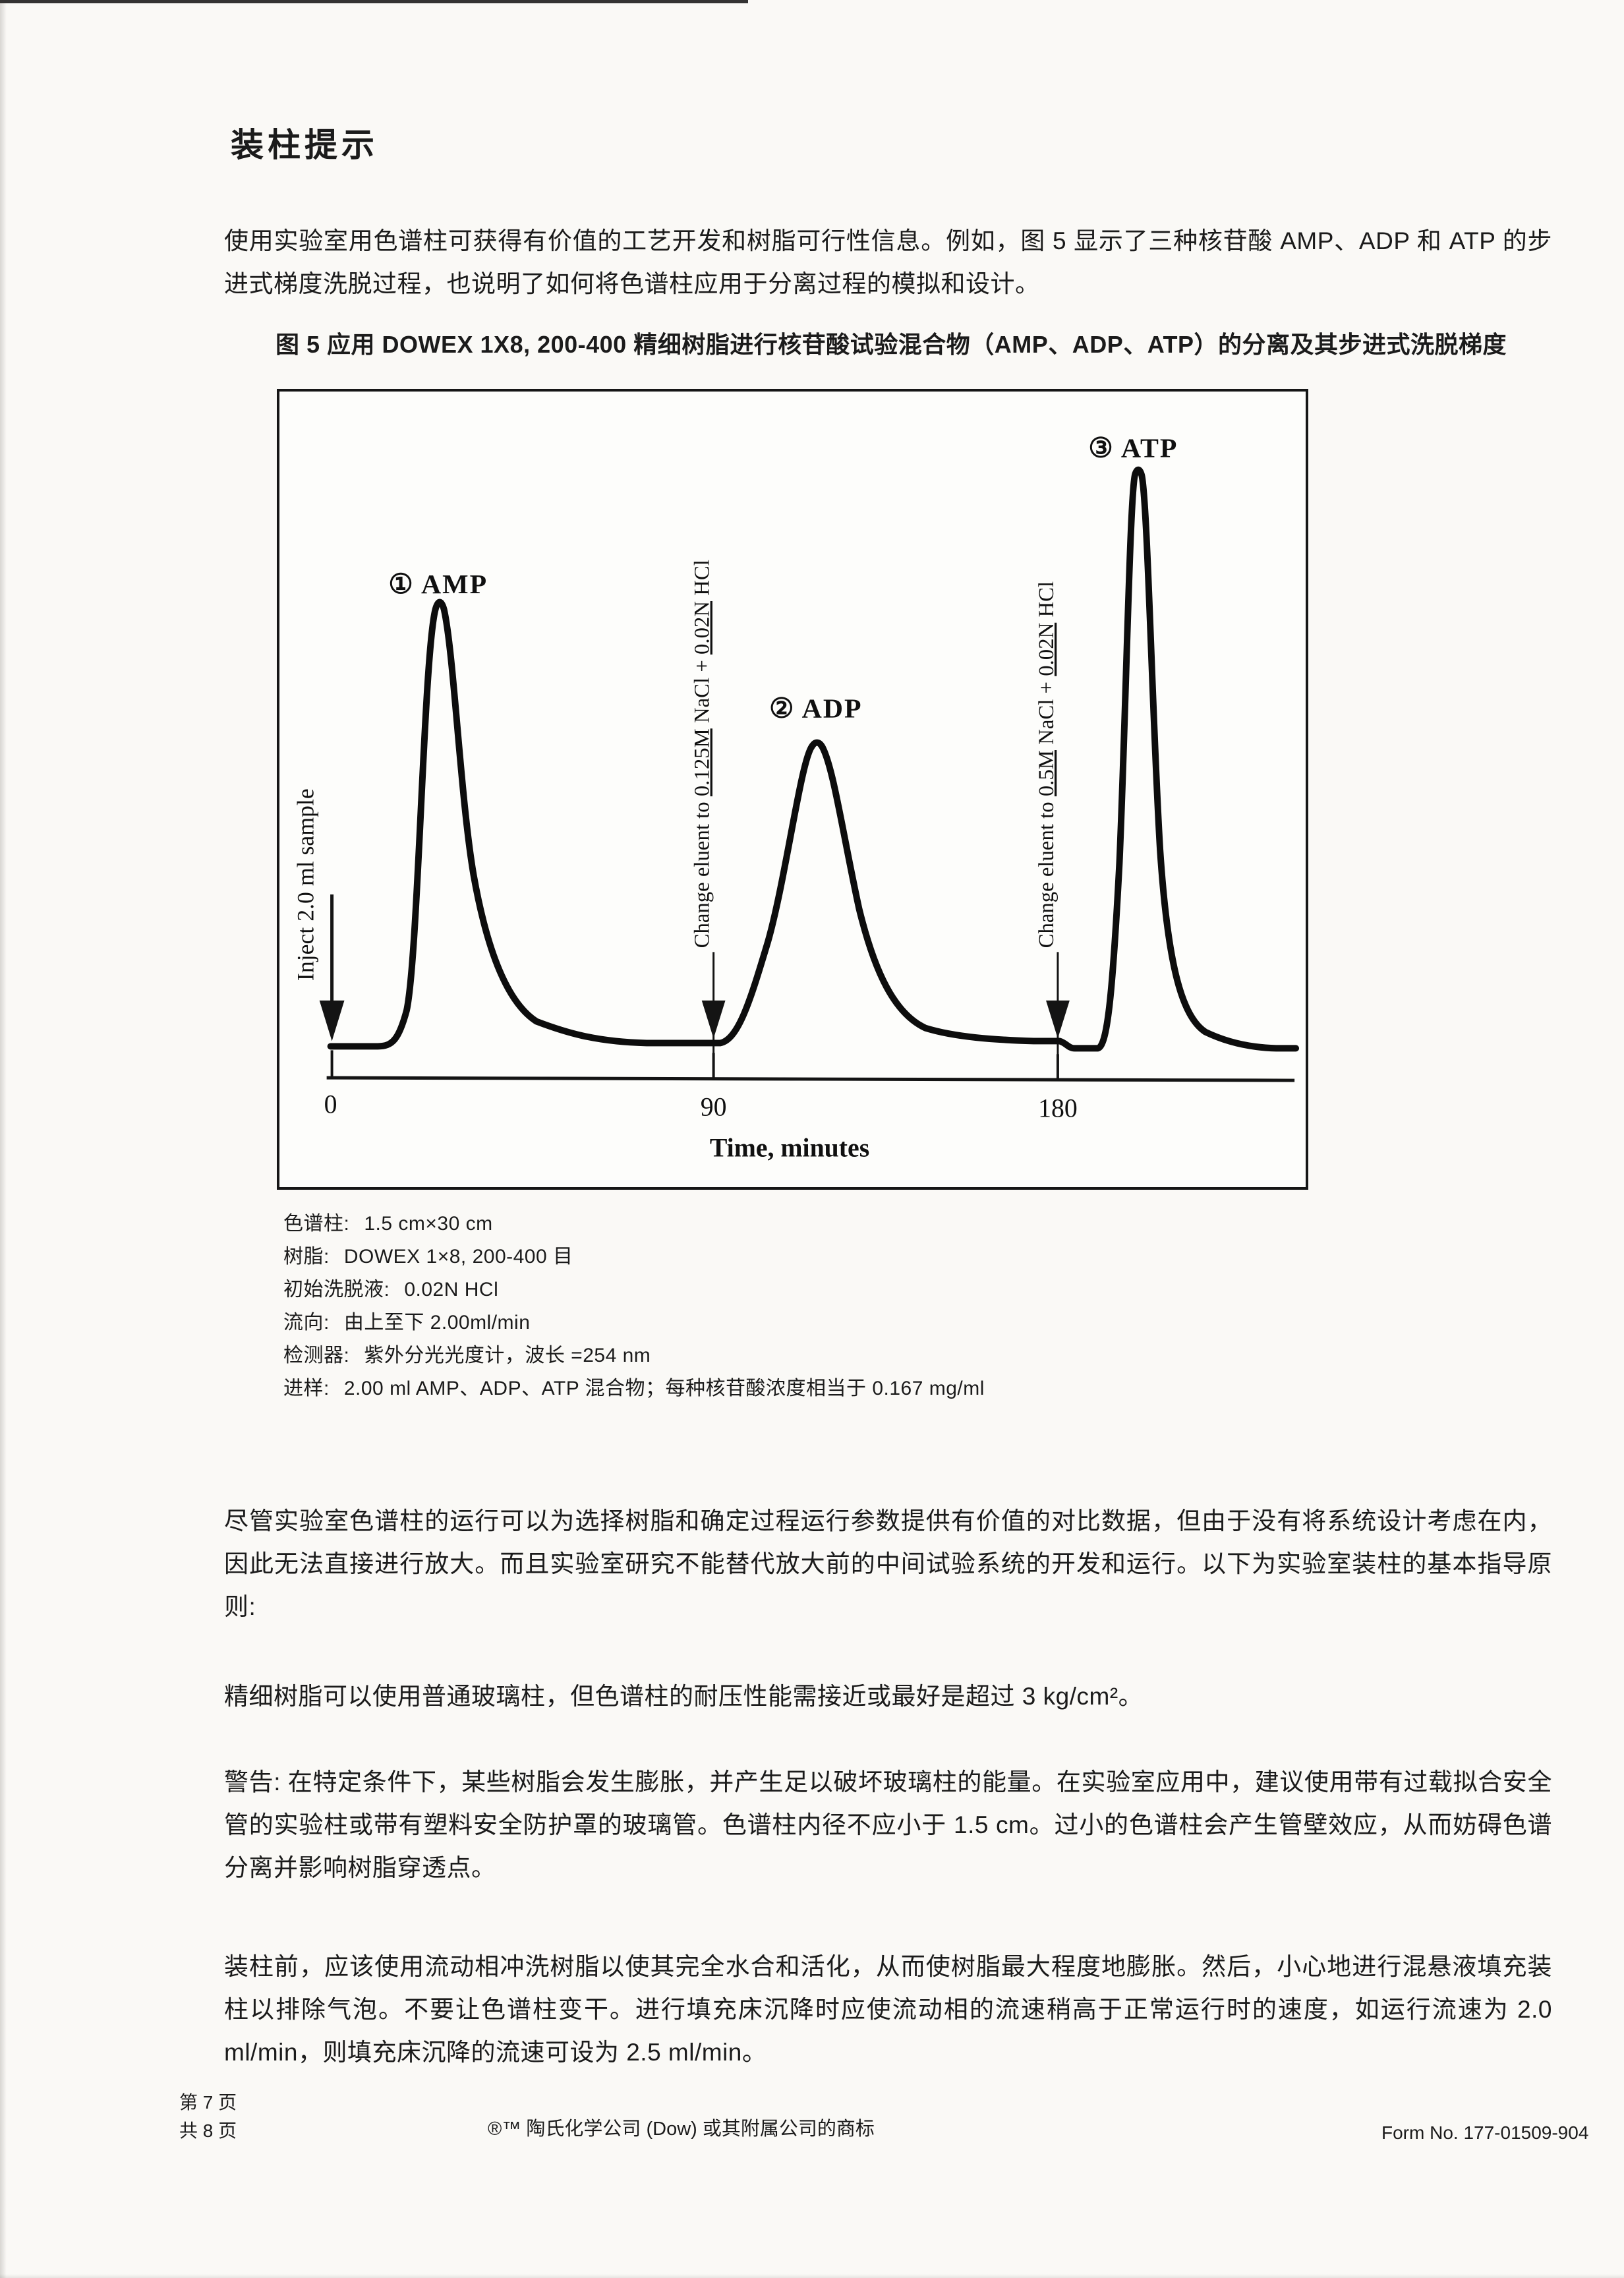  What do you see at coordinates (789, 1147) in the screenshot?
I see `x-axis-title: Time, minutes` at bounding box center [789, 1147].